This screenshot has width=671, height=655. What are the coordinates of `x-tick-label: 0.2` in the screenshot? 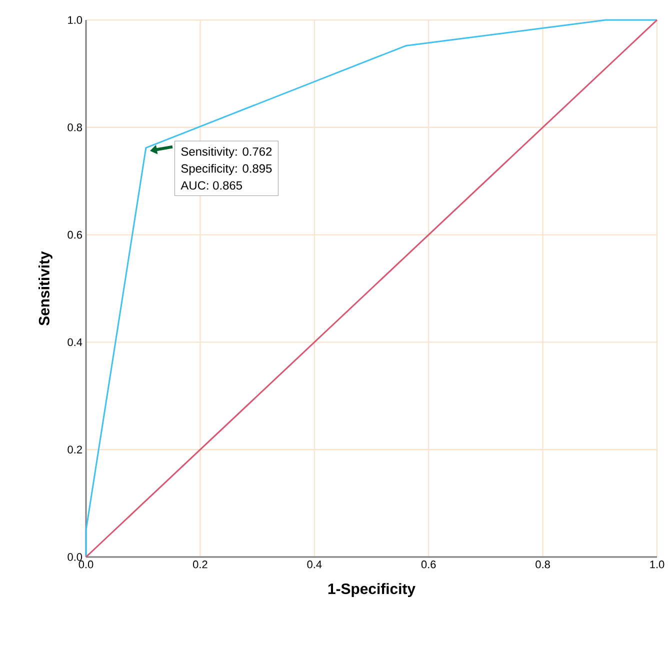 It's located at (200, 564).